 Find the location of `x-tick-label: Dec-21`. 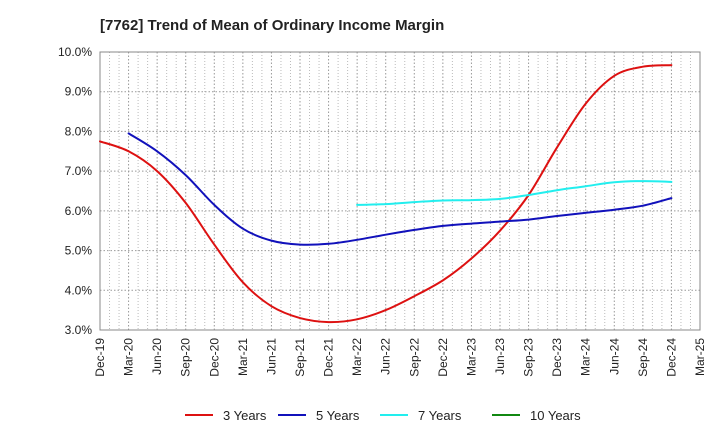

x-tick-label: Dec-21 is located at coordinates (329, 357).